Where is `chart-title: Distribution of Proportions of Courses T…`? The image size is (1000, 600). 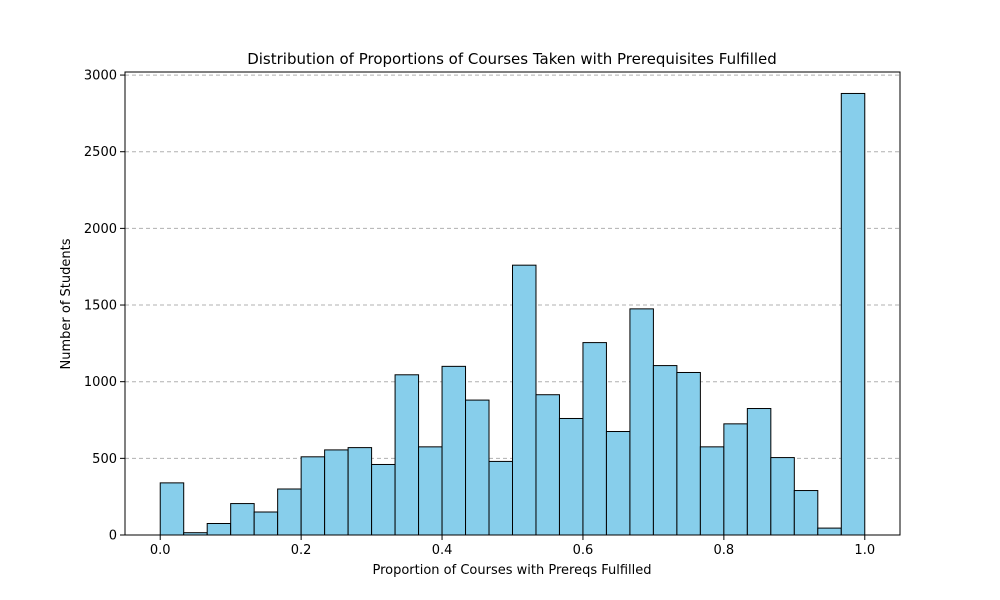
chart-title: Distribution of Proportions of Courses T… is located at coordinates (512, 59).